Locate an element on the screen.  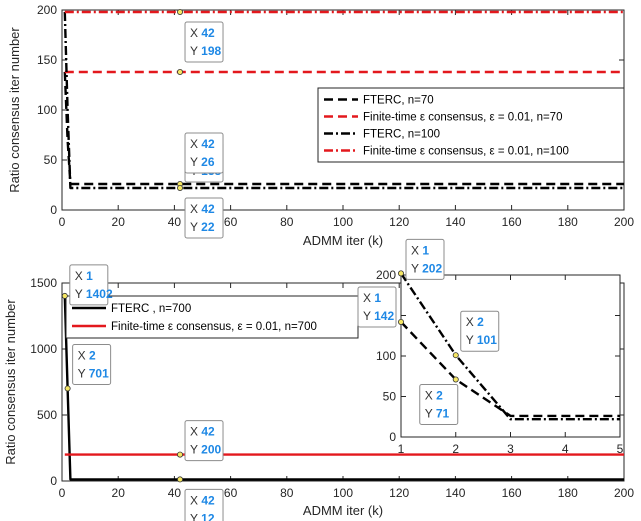
series-group is located at coordinates (510, 347).